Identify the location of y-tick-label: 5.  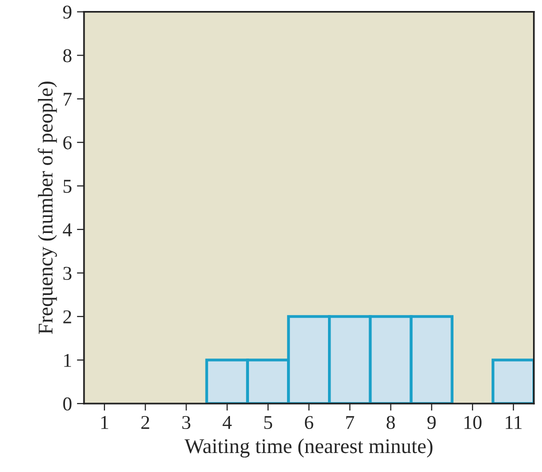
(68, 186).